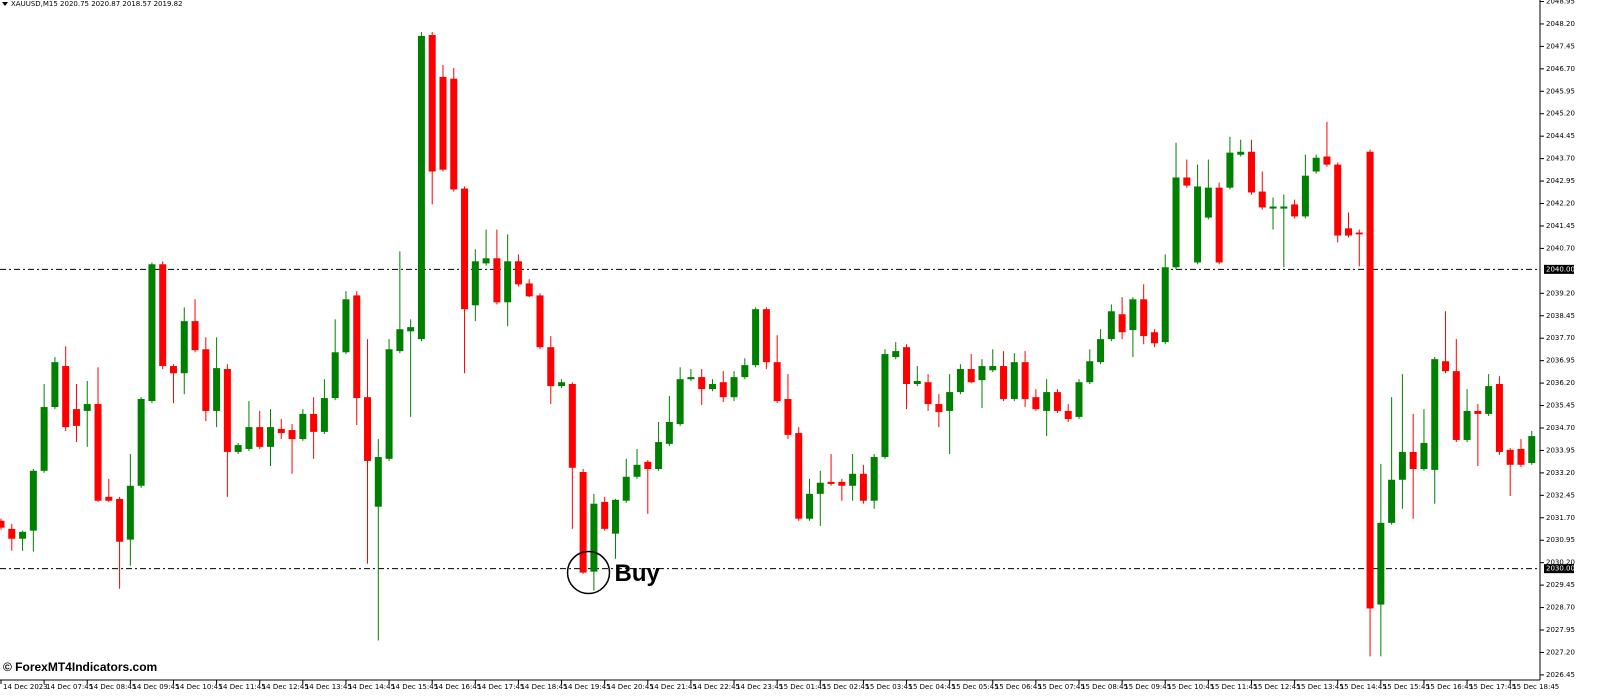 The height and width of the screenshot is (699, 1600). What do you see at coordinates (1560, 226) in the screenshot?
I see `y-tick-label: 2041.45` at bounding box center [1560, 226].